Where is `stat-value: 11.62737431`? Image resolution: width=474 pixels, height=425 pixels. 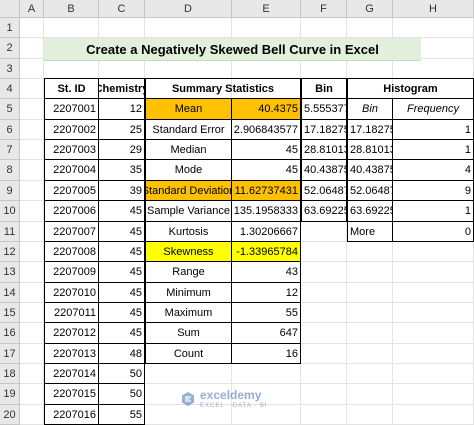 stat-value: 11.62737431 is located at coordinates (266, 191).